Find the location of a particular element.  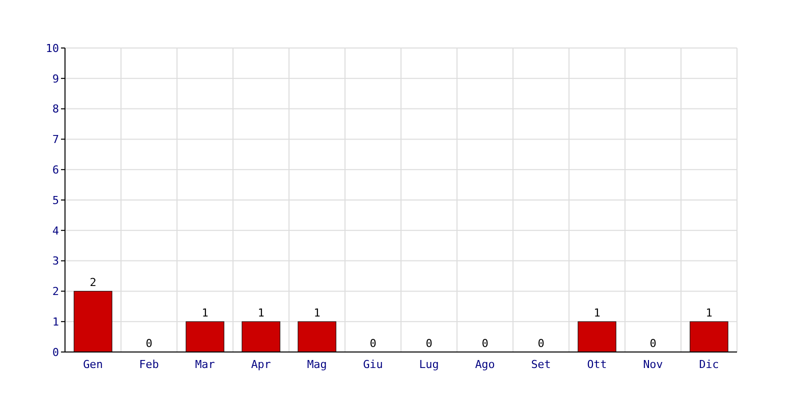

x-tick-label: Lug is located at coordinates (429, 364).